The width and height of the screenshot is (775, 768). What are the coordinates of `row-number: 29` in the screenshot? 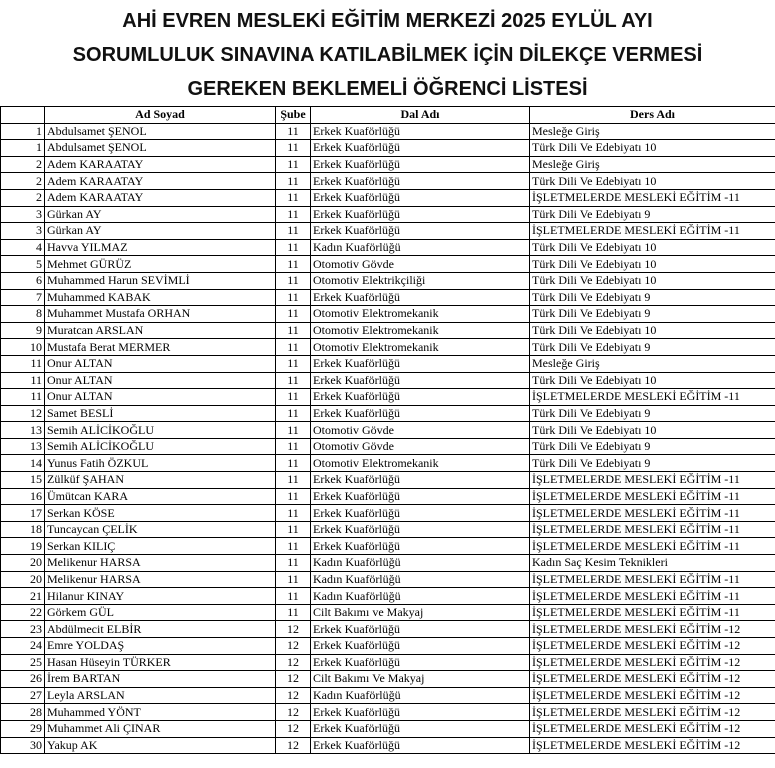 It's located at (22, 728).